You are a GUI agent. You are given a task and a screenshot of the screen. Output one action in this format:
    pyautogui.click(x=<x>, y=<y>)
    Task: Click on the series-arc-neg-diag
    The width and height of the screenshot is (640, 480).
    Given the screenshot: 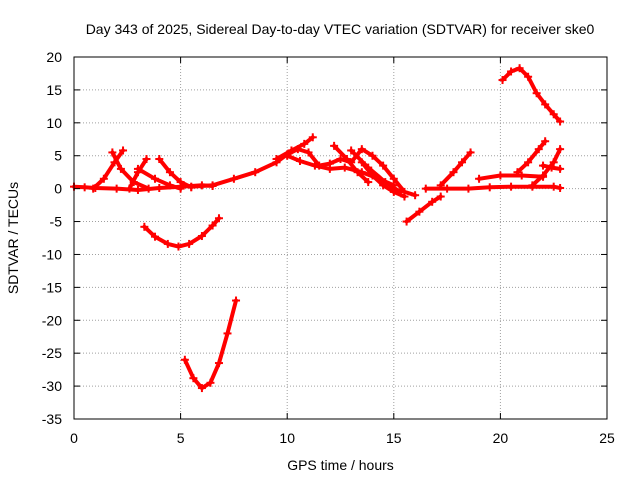 What is the action you would take?
    pyautogui.click(x=423, y=209)
    